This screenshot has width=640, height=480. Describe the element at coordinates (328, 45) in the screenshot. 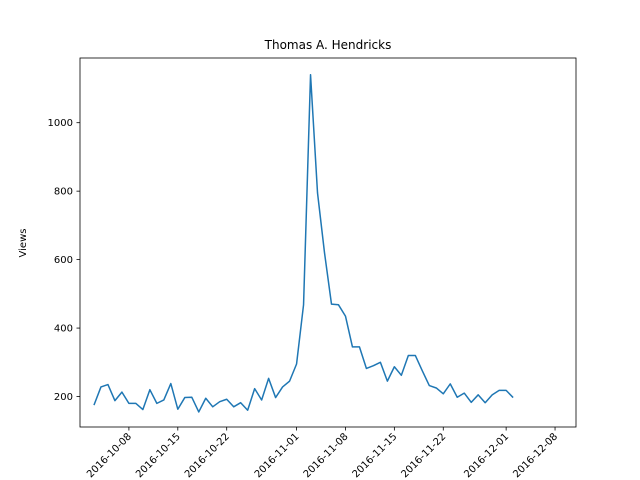

I see `chart-title: Thomas A. Hendricks` at that location.